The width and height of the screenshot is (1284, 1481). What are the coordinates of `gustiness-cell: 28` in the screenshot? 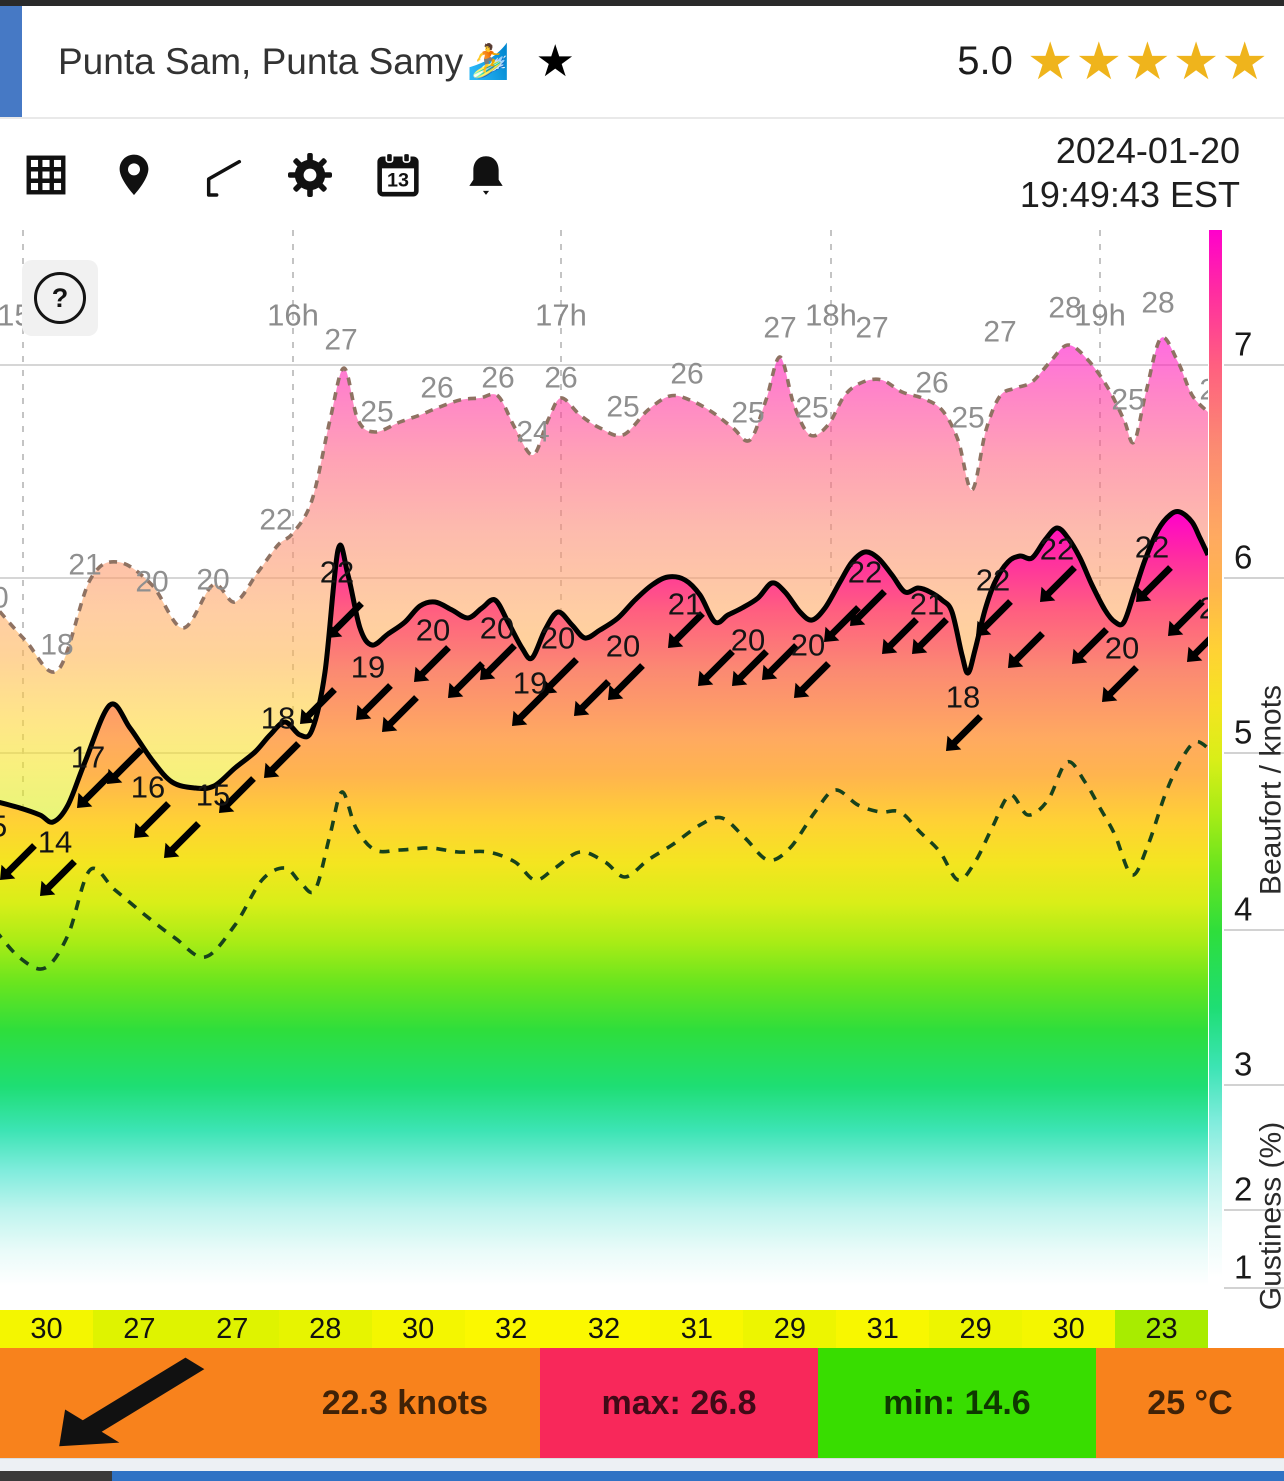 It's located at (325, 1329).